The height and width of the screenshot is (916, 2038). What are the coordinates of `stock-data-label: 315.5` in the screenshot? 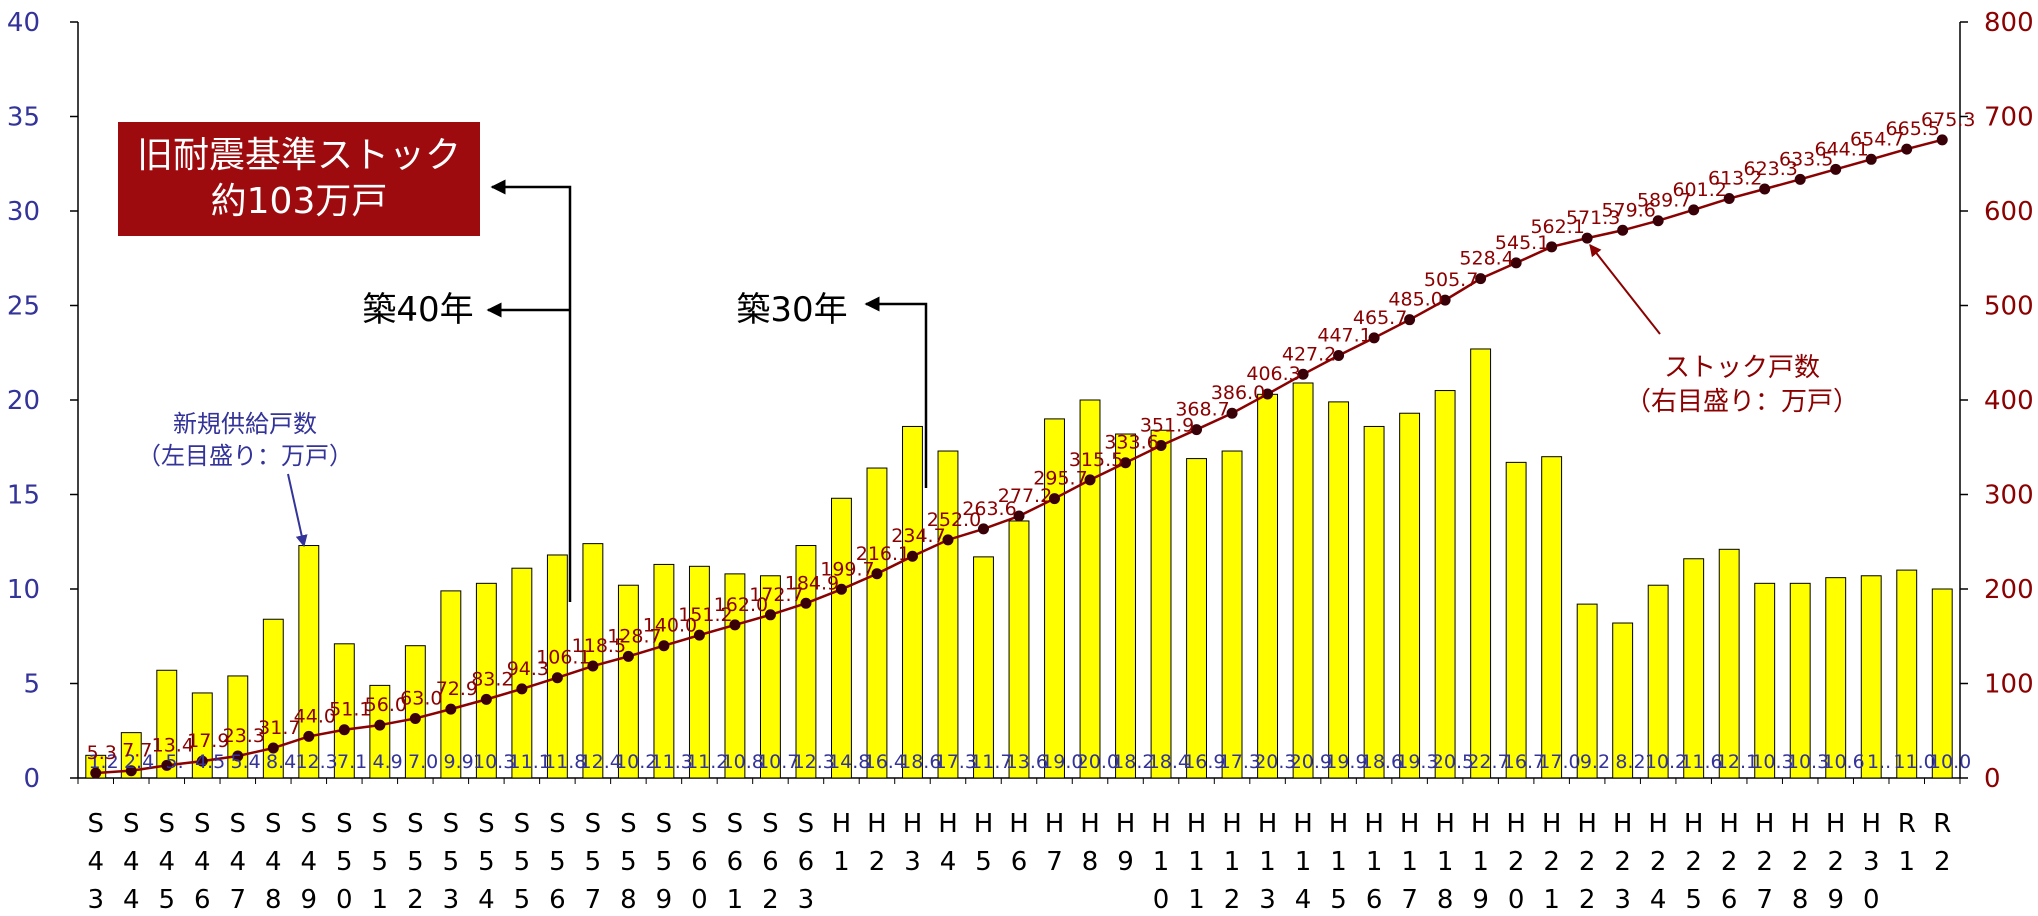 It's located at (1096, 460).